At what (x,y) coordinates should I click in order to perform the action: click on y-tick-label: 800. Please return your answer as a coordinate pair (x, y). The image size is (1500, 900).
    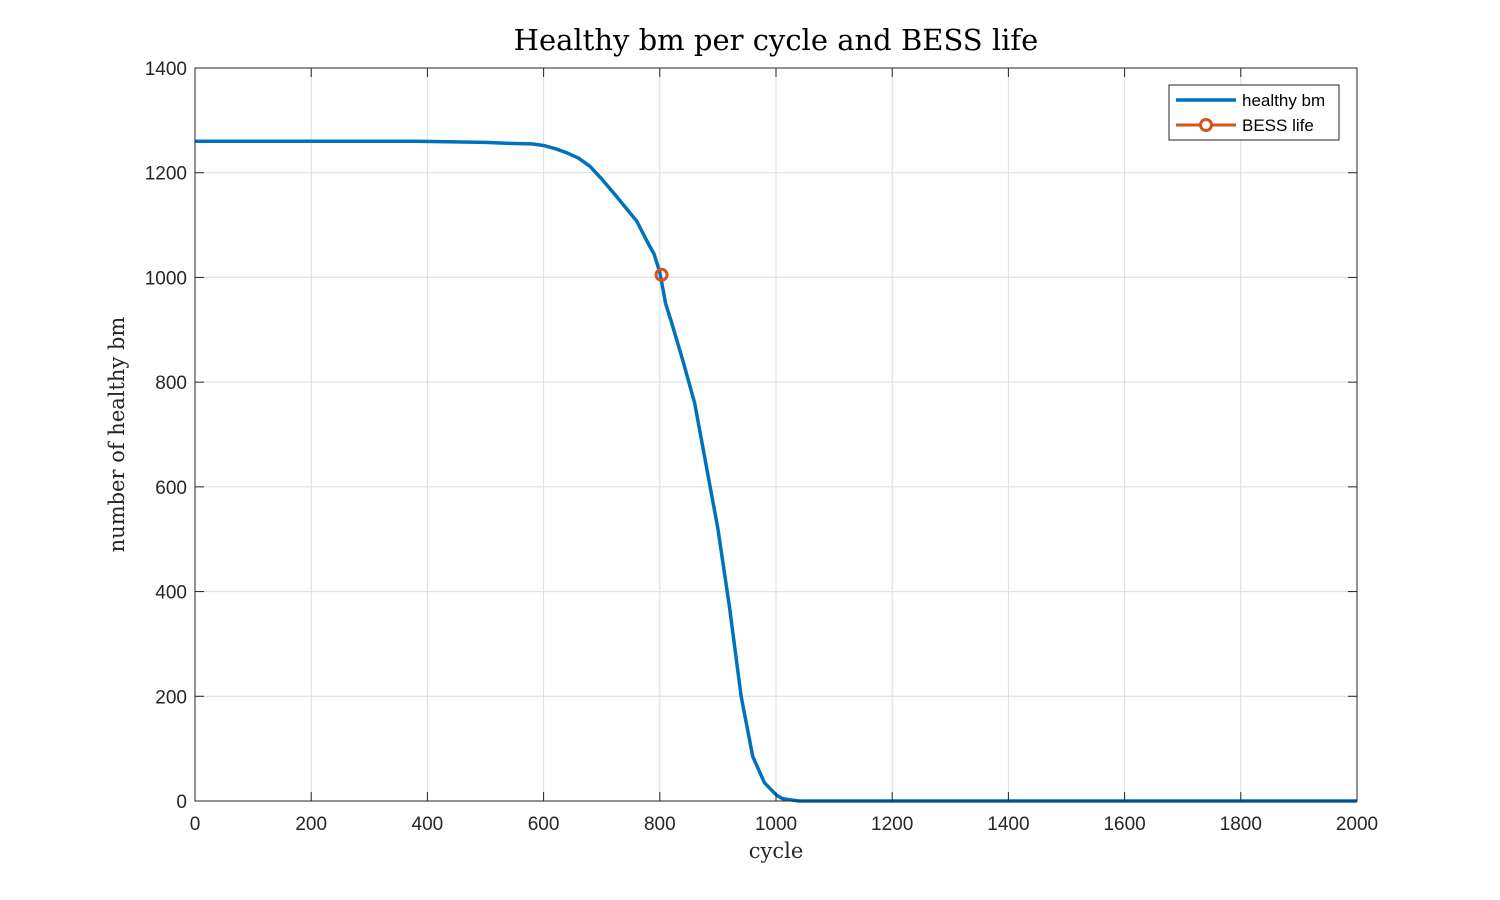
    Looking at the image, I should click on (171, 383).